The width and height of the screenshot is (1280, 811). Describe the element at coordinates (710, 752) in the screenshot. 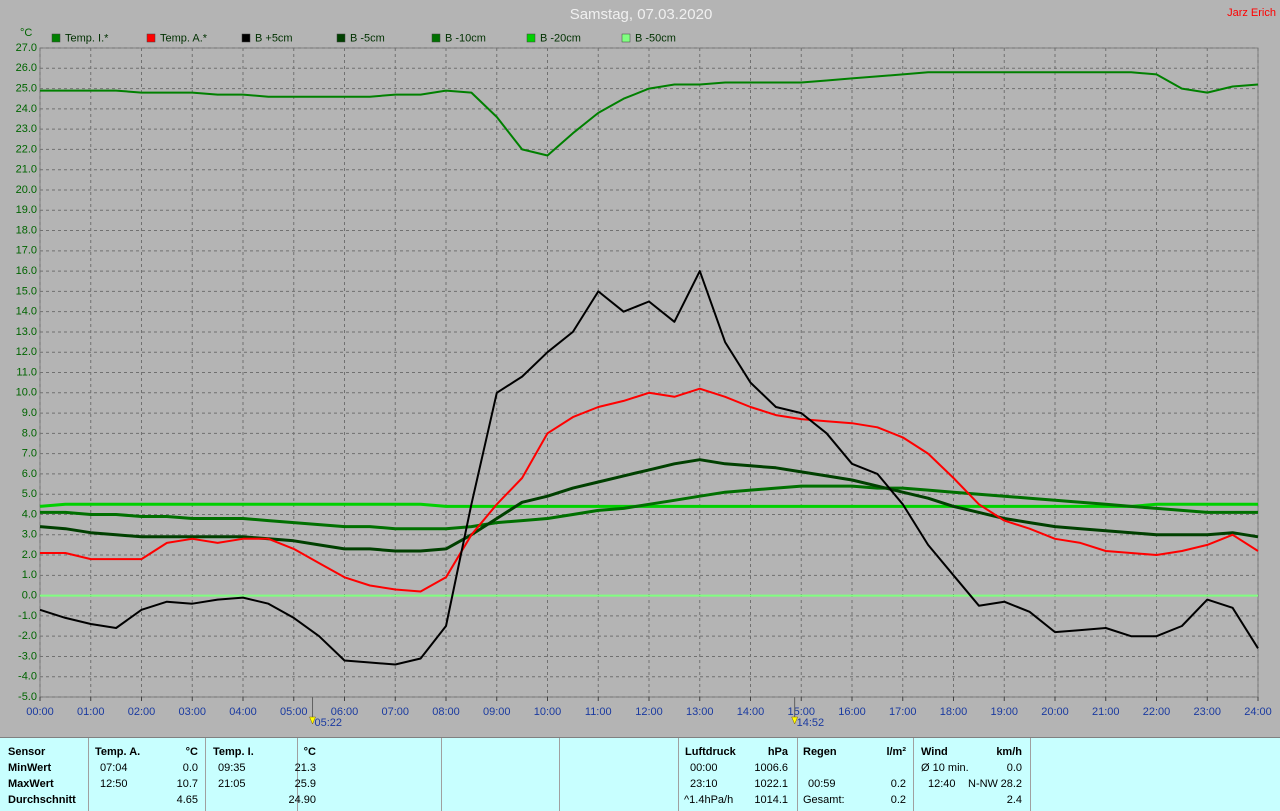

I see `cell: Luftdruck` at that location.